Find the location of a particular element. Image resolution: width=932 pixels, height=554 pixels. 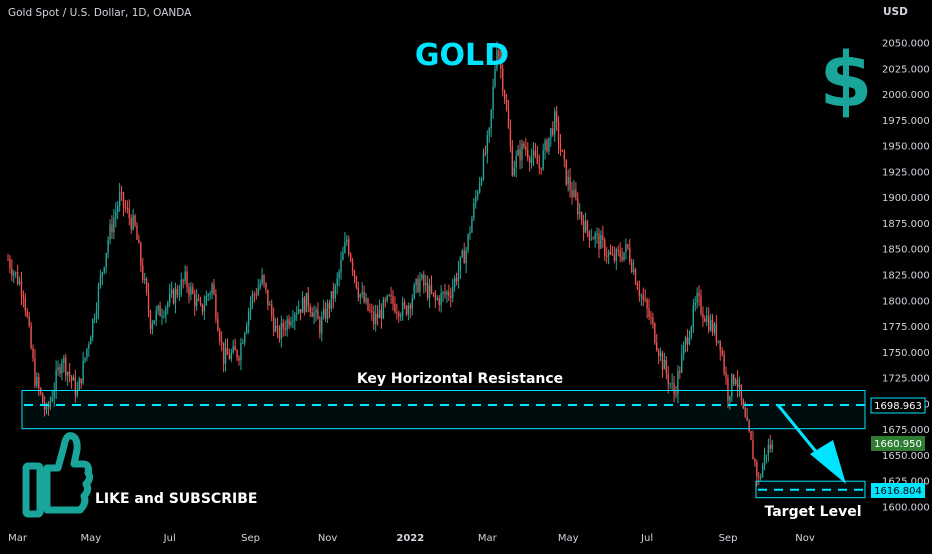

y-tick-label: 2000.000 is located at coordinates (906, 95).